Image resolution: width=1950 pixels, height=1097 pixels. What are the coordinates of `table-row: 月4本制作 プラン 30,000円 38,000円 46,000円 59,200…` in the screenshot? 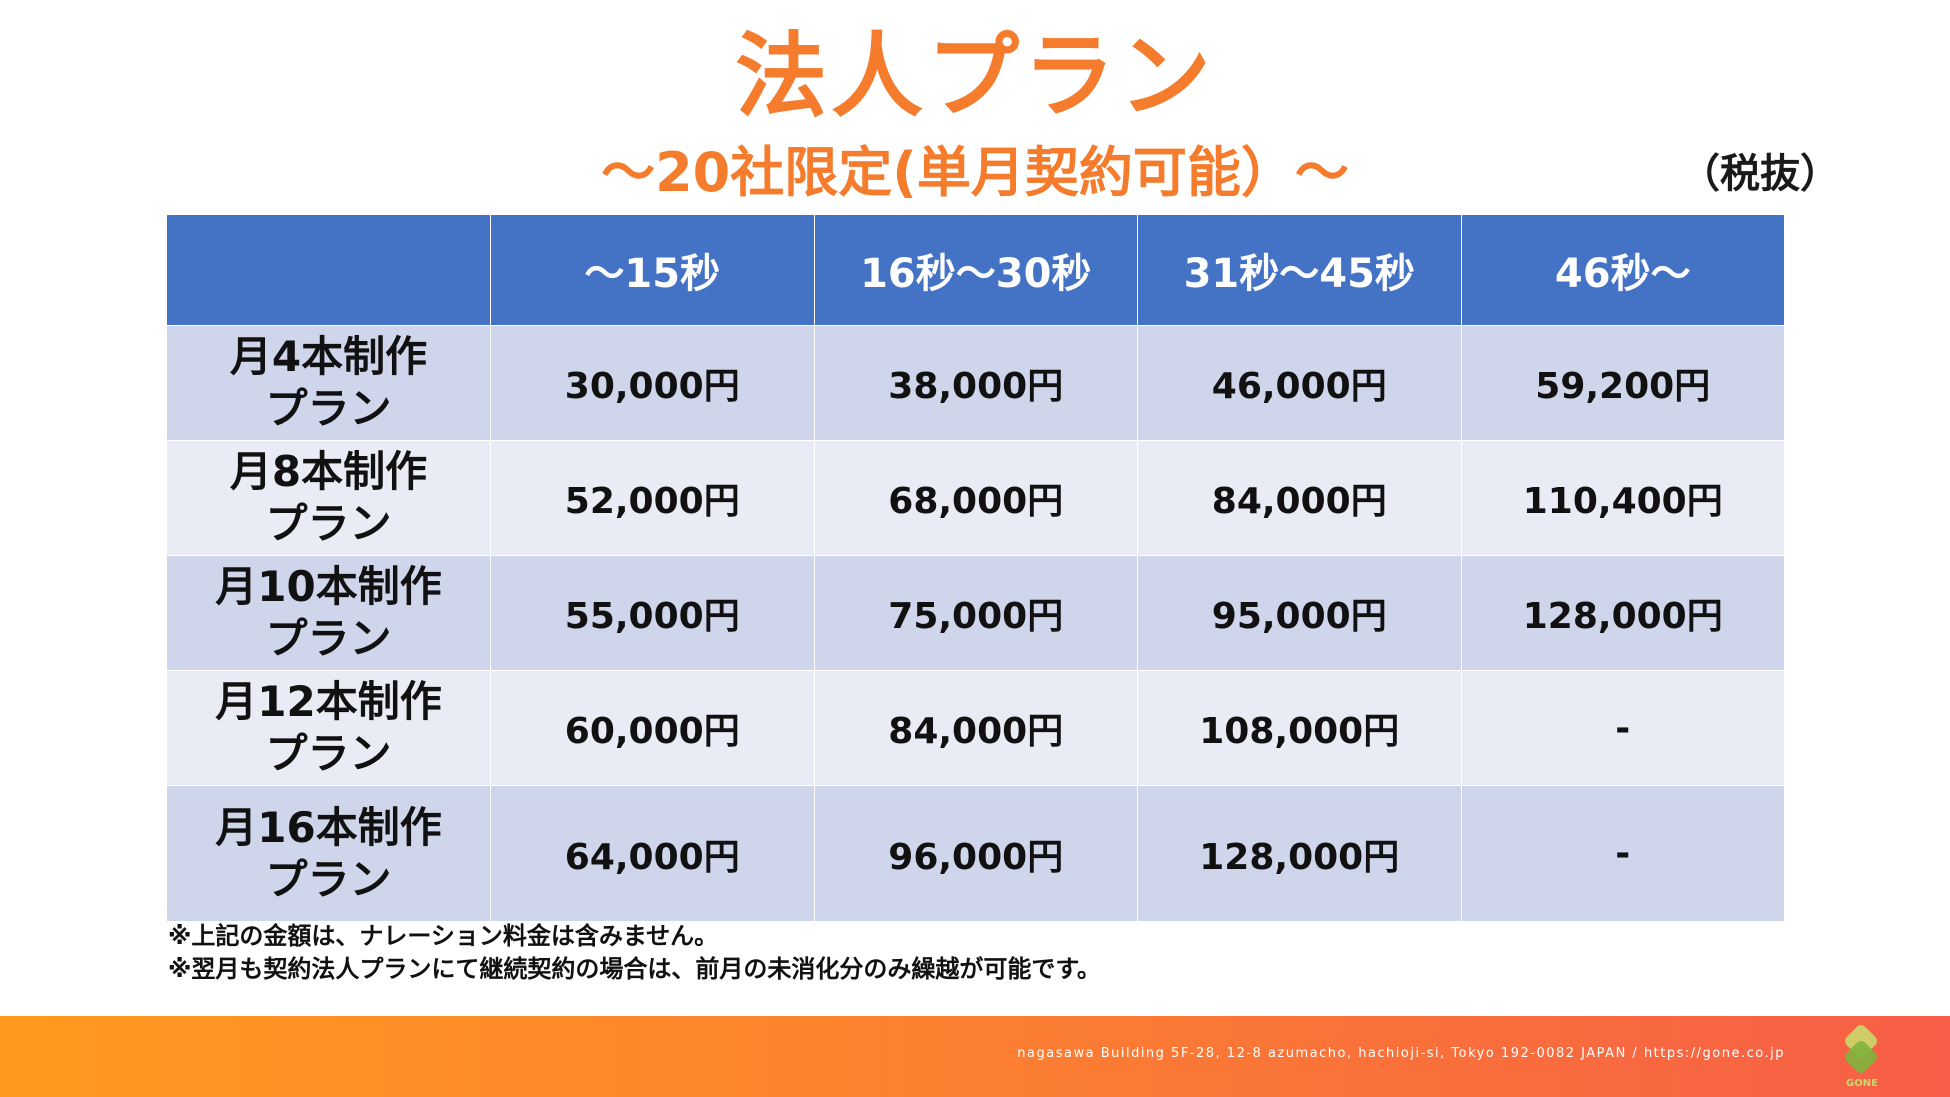 It's located at (975, 383).